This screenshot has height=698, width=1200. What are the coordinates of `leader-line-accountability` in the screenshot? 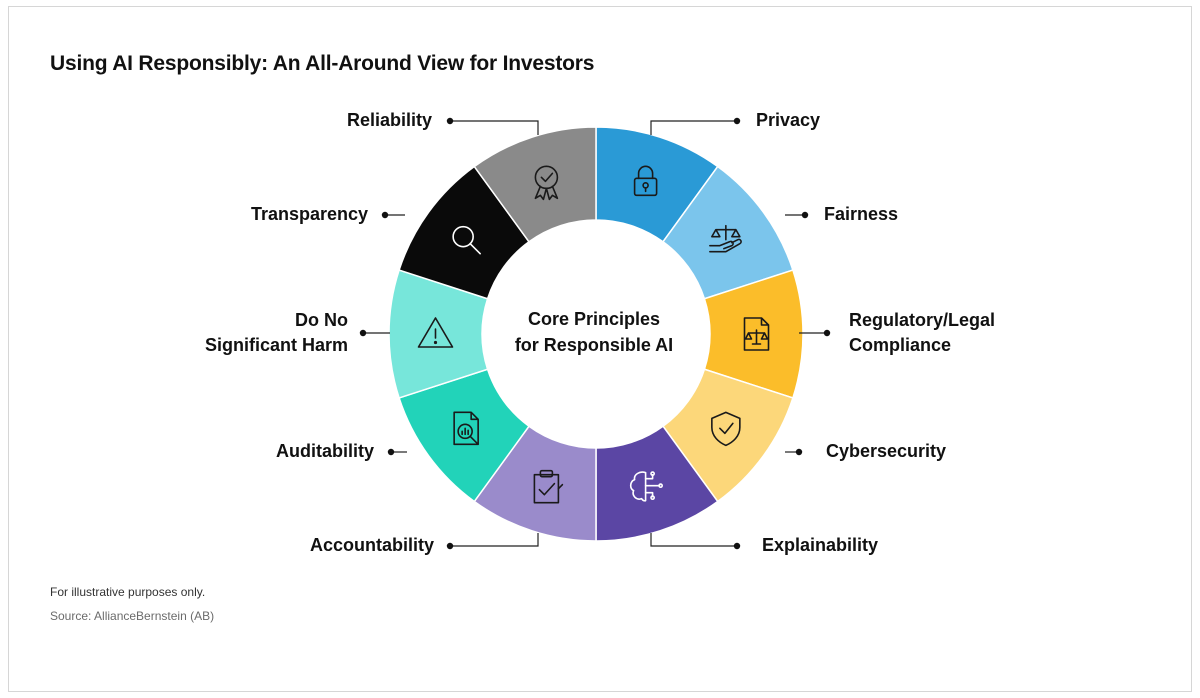 It's located at (494, 540).